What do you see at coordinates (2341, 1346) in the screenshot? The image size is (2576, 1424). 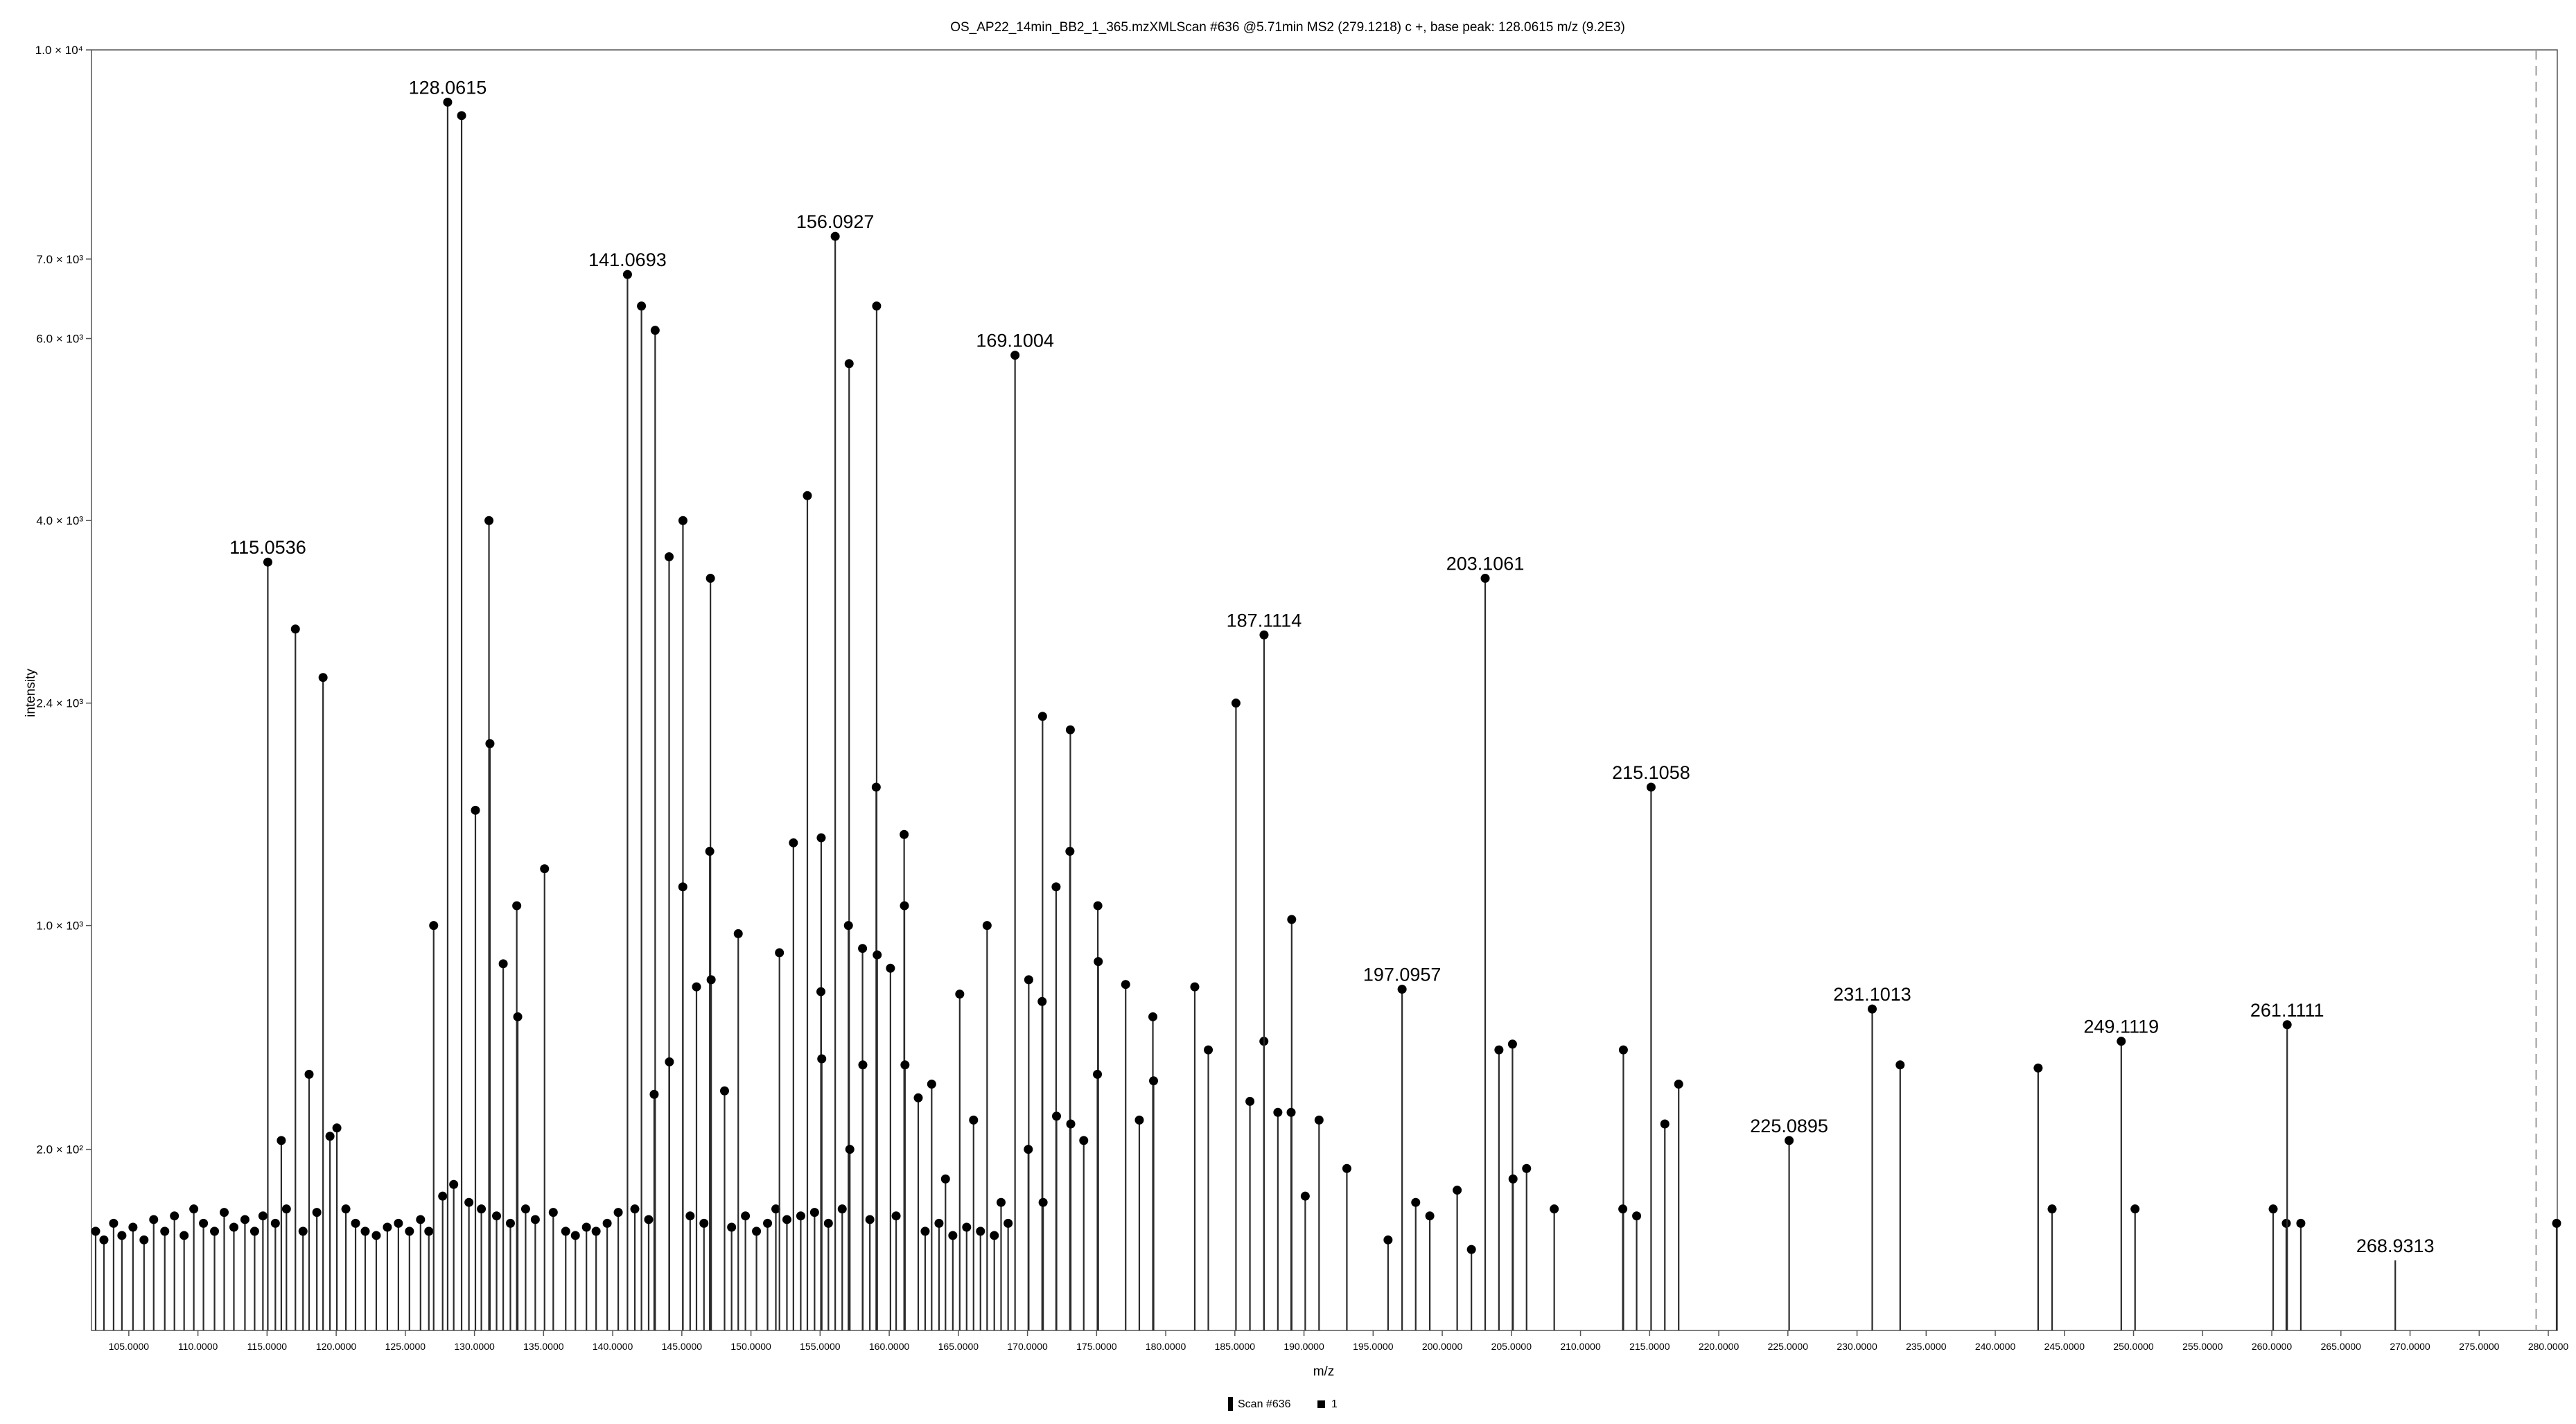 I see `x-tick-label: 265.0000` at bounding box center [2341, 1346].